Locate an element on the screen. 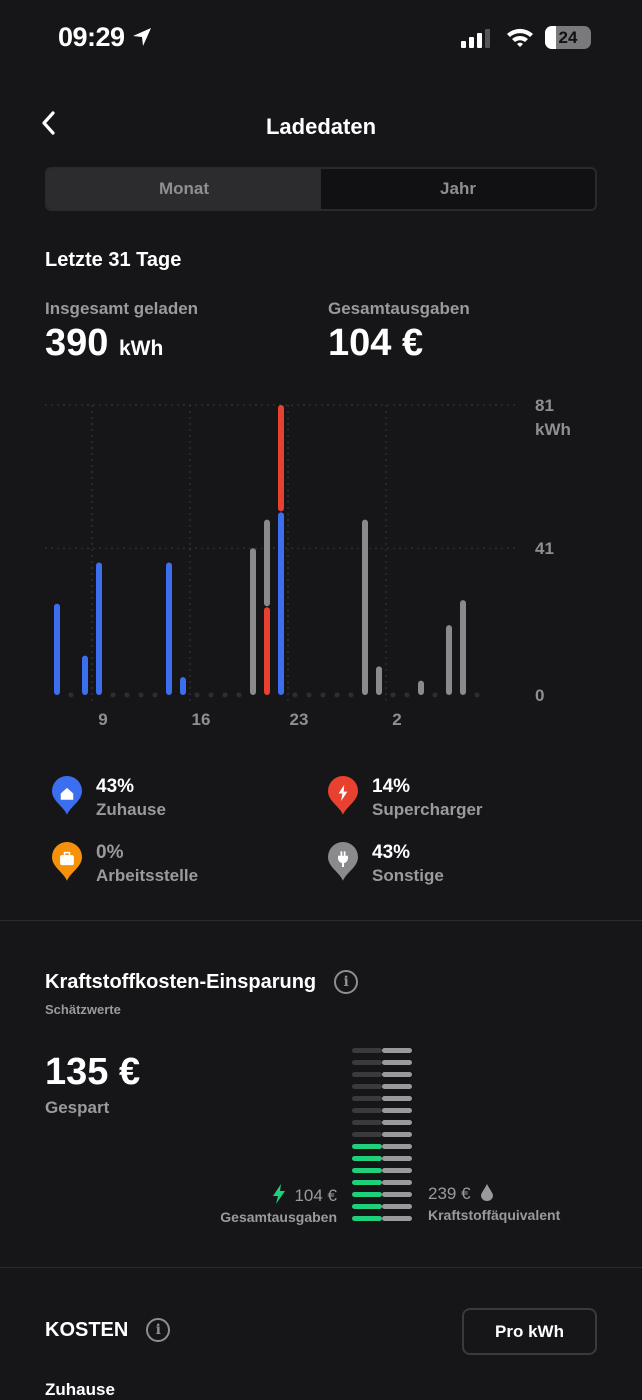 This screenshot has width=642, height=1400. tab-jahr: Jahr is located at coordinates (458, 188).